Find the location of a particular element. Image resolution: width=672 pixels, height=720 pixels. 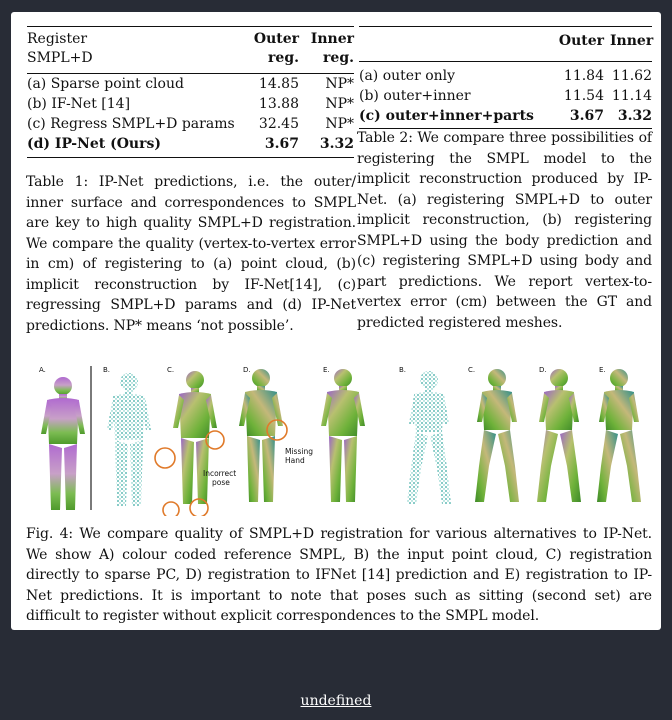

header-outer-reg: reg. is located at coordinates (283, 58).